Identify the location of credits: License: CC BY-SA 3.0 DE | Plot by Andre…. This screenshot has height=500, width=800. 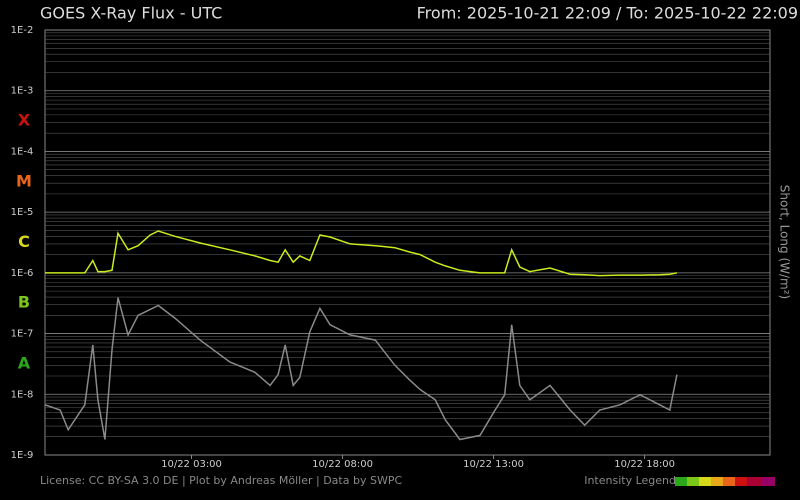
(221, 480).